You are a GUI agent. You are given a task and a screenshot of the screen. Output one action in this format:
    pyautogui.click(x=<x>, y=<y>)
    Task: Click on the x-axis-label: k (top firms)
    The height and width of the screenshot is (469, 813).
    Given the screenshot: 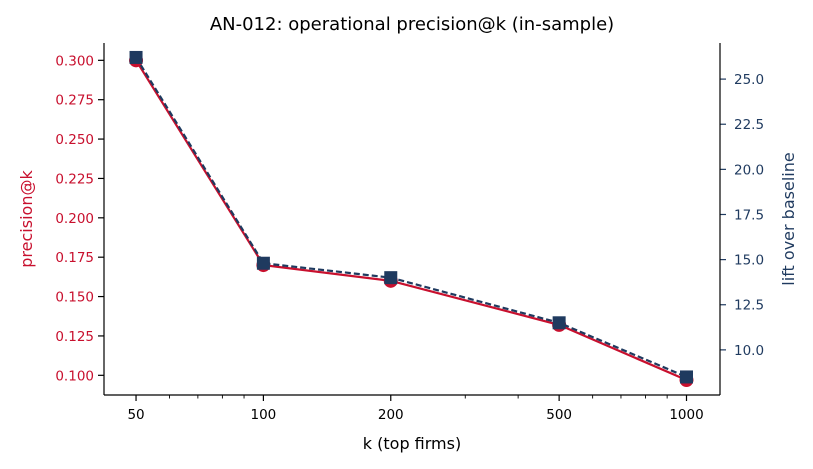 What is the action you would take?
    pyautogui.click(x=412, y=443)
    